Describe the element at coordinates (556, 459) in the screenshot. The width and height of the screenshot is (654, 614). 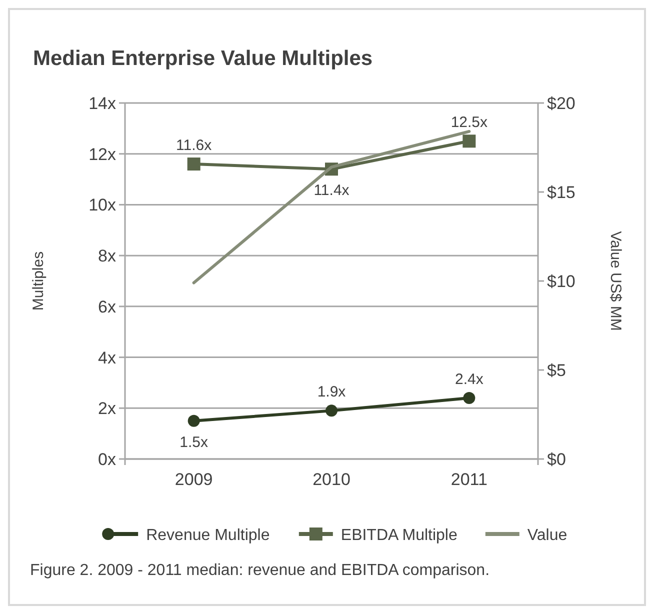
I see `y2-tick-label: $0` at that location.